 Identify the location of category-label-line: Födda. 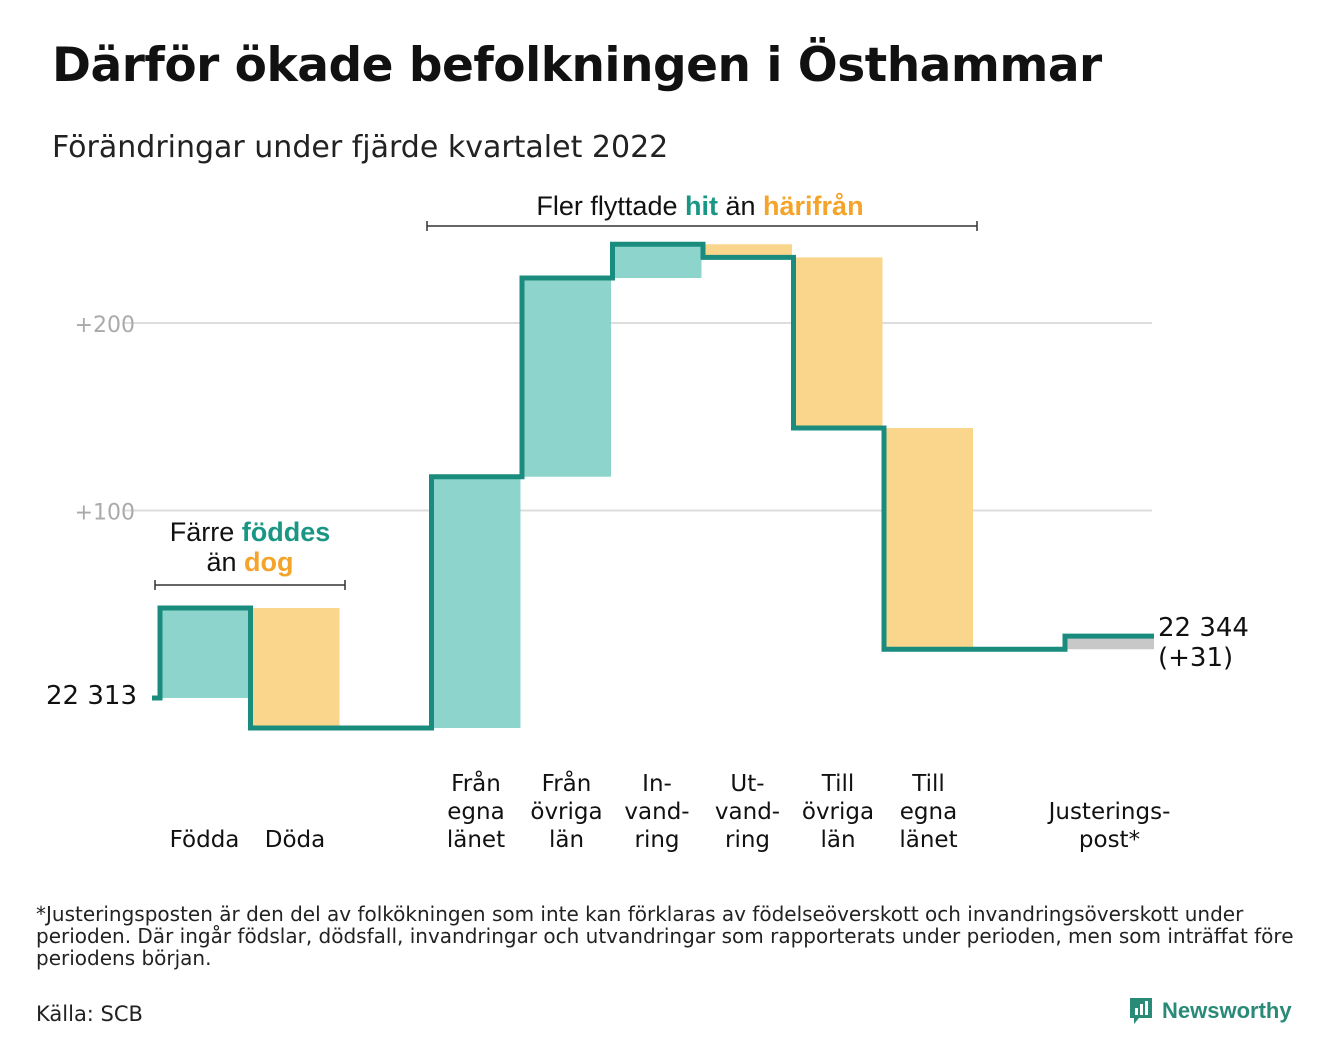
(205, 840).